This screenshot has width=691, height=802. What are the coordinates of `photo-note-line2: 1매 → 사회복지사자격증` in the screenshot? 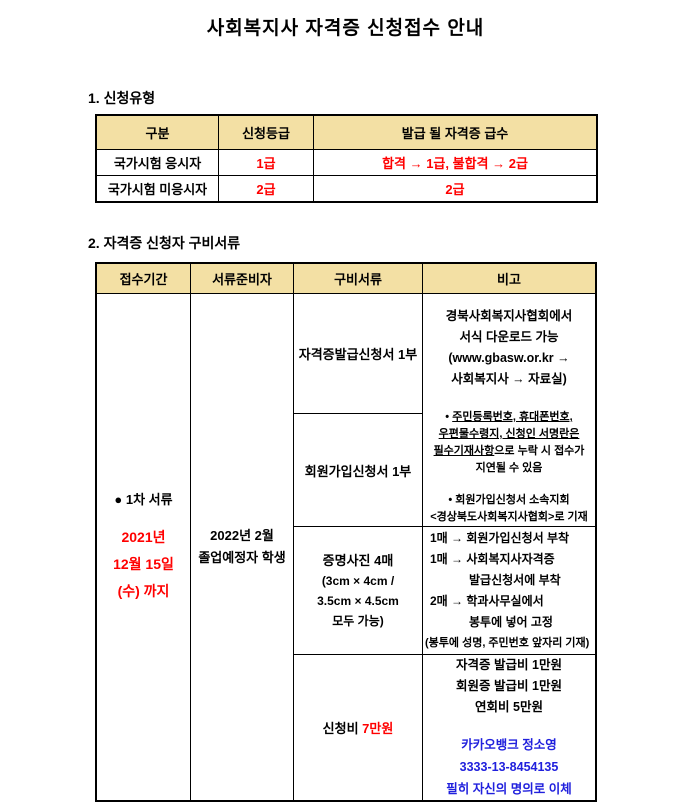 It's located at (492, 558).